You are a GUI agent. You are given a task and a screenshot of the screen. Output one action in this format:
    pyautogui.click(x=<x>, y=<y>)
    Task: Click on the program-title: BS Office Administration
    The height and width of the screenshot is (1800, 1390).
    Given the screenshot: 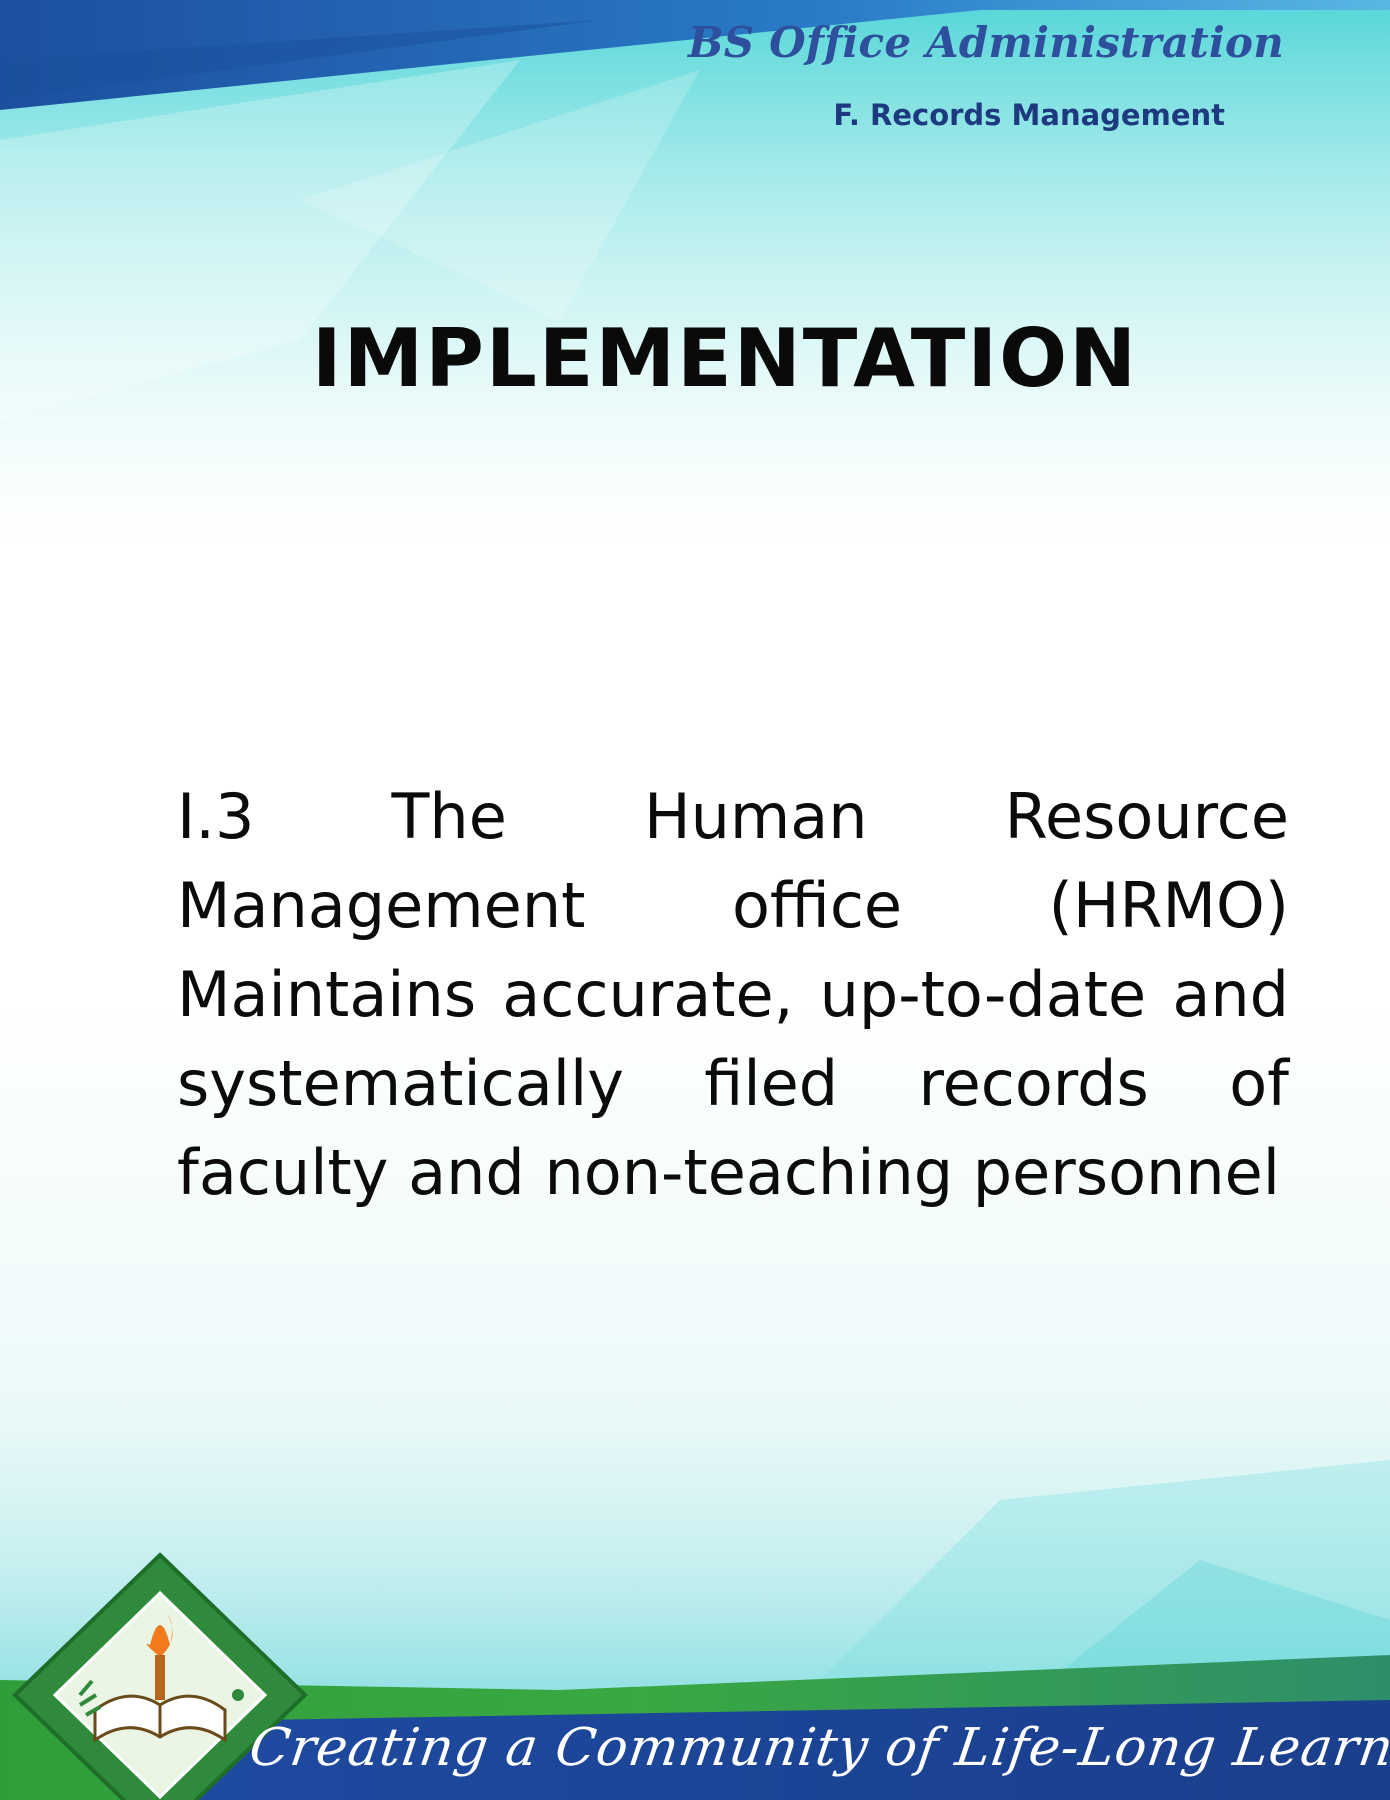 What is the action you would take?
    pyautogui.click(x=986, y=42)
    